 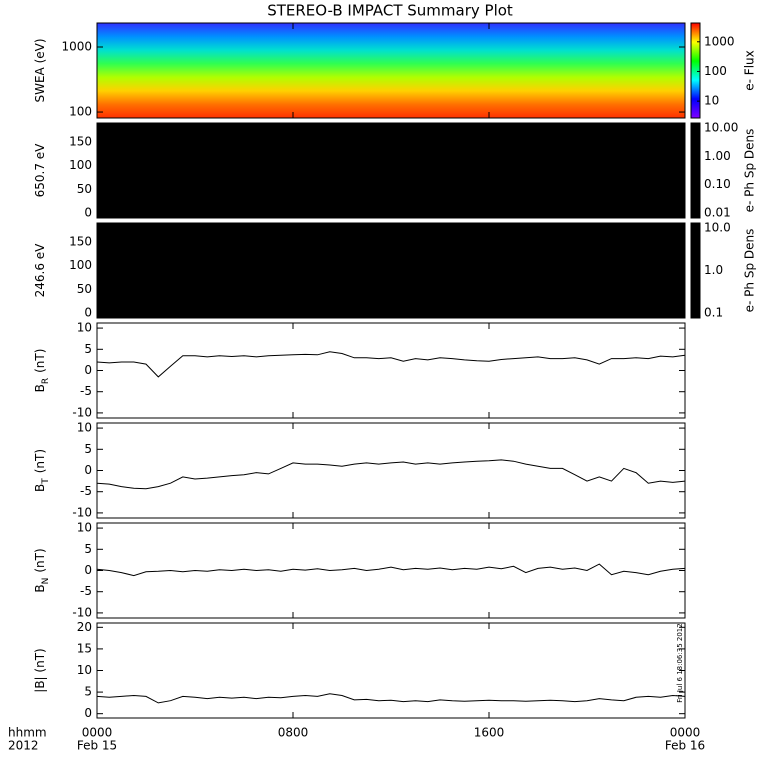 I want to click on x-axis-label: 2012, so click(x=23, y=746).